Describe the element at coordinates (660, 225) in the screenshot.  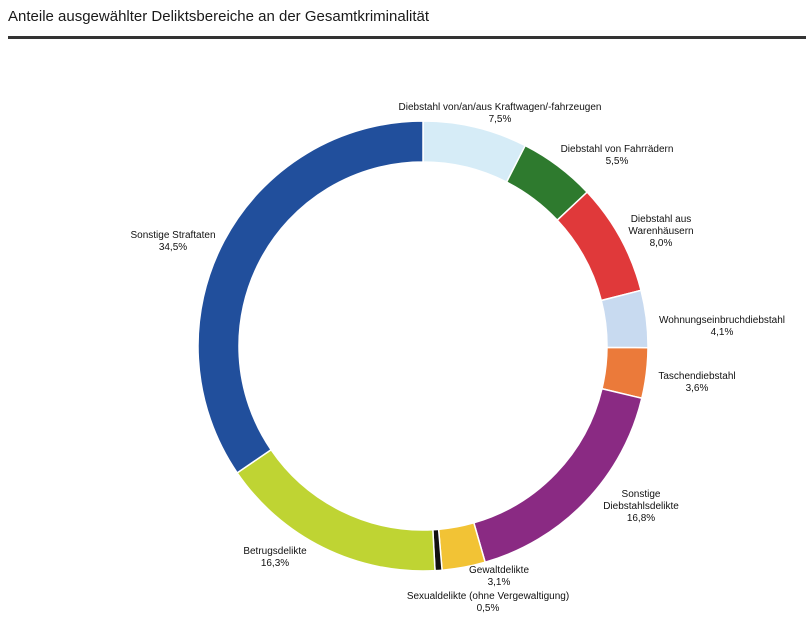
I see `slice-label: Diebstahl aus Warenhäusern` at that location.